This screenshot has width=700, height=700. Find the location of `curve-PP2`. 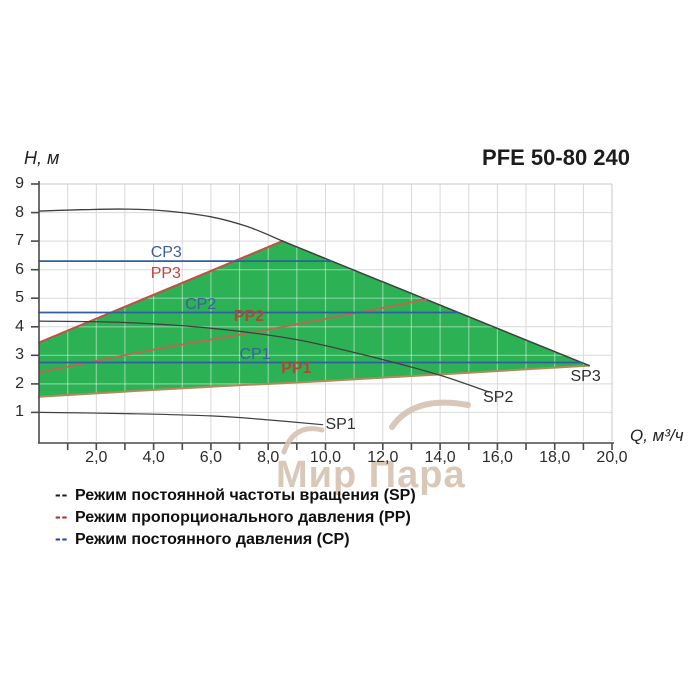

curve-PP2 is located at coordinates (232, 336).